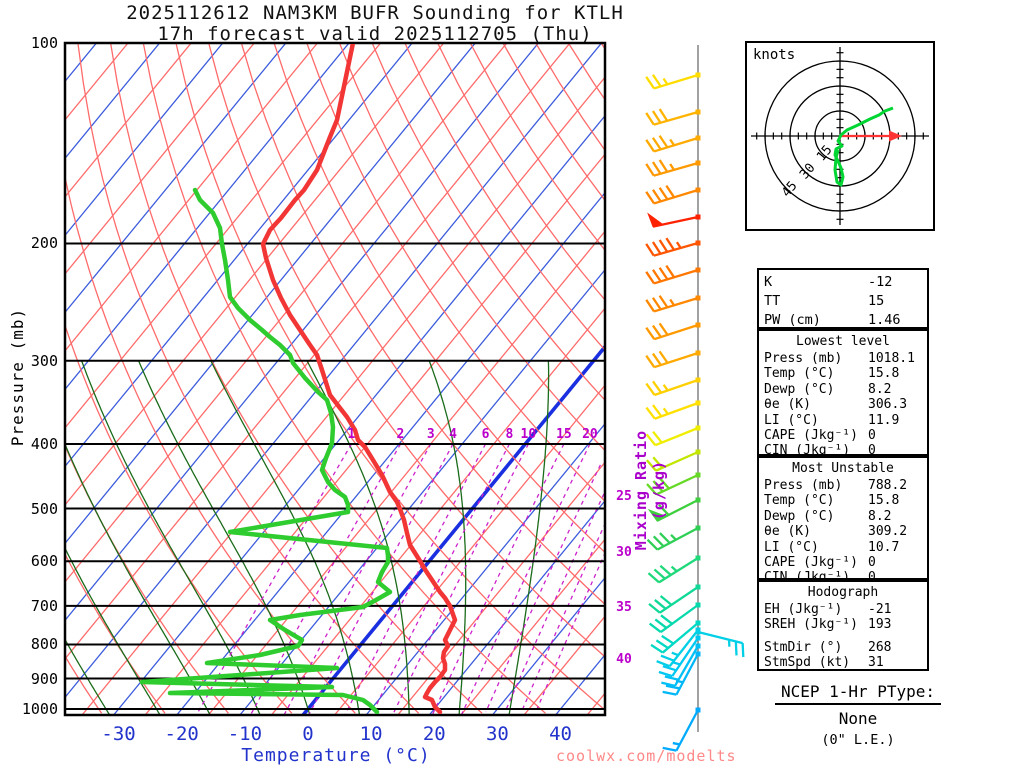 This screenshot has width=1024, height=768. Describe the element at coordinates (880, 625) in the screenshot. I see `stat-value: 193` at that location.